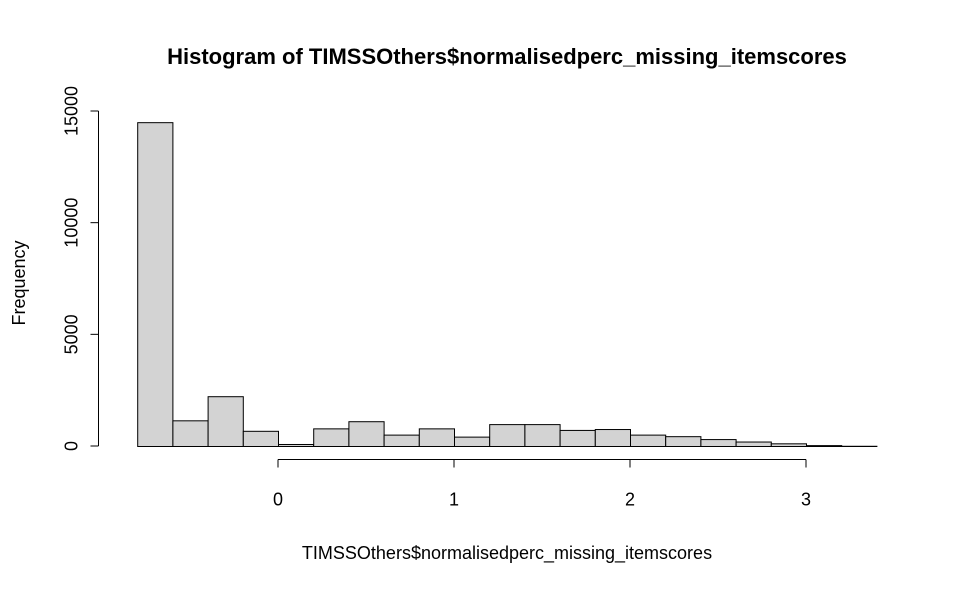 This screenshot has width=962, height=594. I want to click on x-tick-label: 2, so click(630, 500).